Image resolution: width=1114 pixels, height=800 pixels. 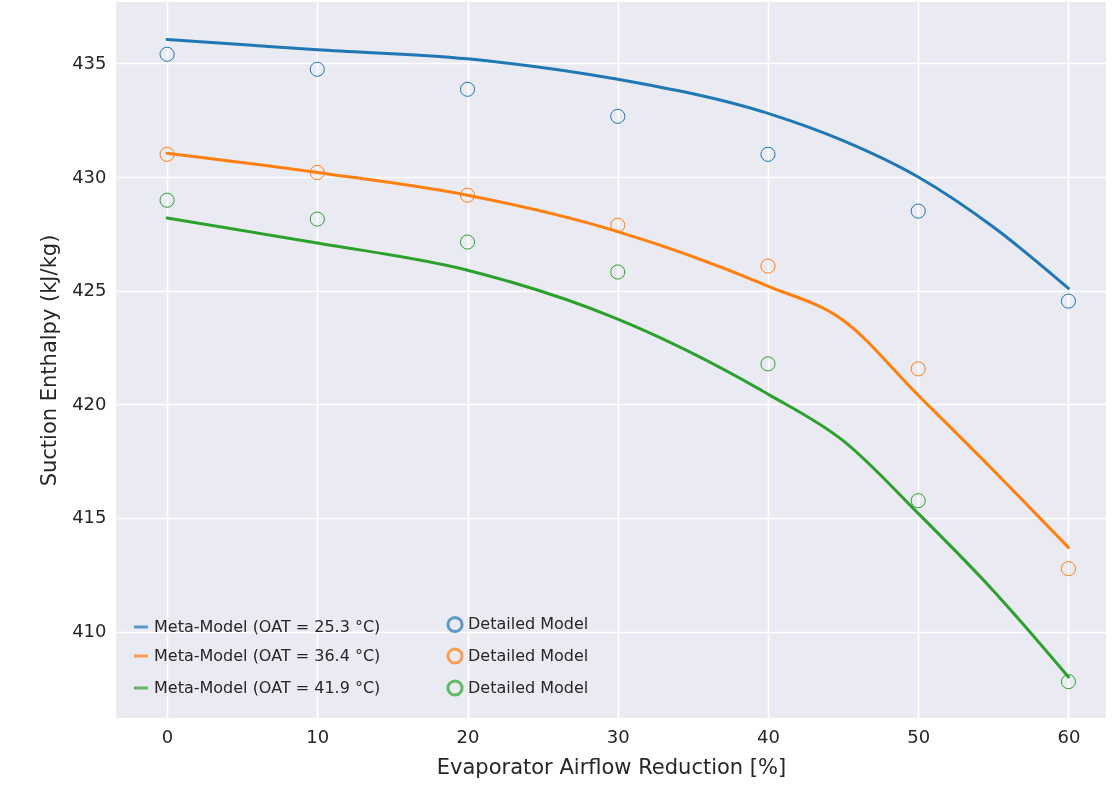 I want to click on x-tick-label: 60, so click(x=1069, y=736).